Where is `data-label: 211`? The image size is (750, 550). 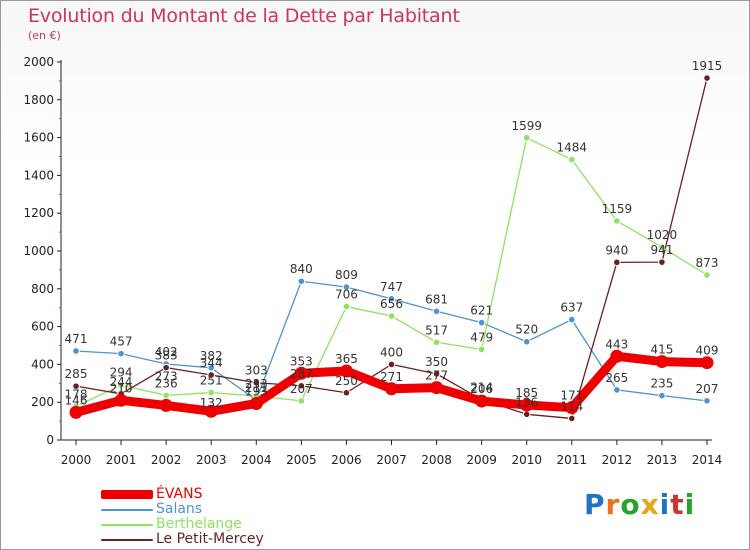 data-label: 211 is located at coordinates (256, 388).